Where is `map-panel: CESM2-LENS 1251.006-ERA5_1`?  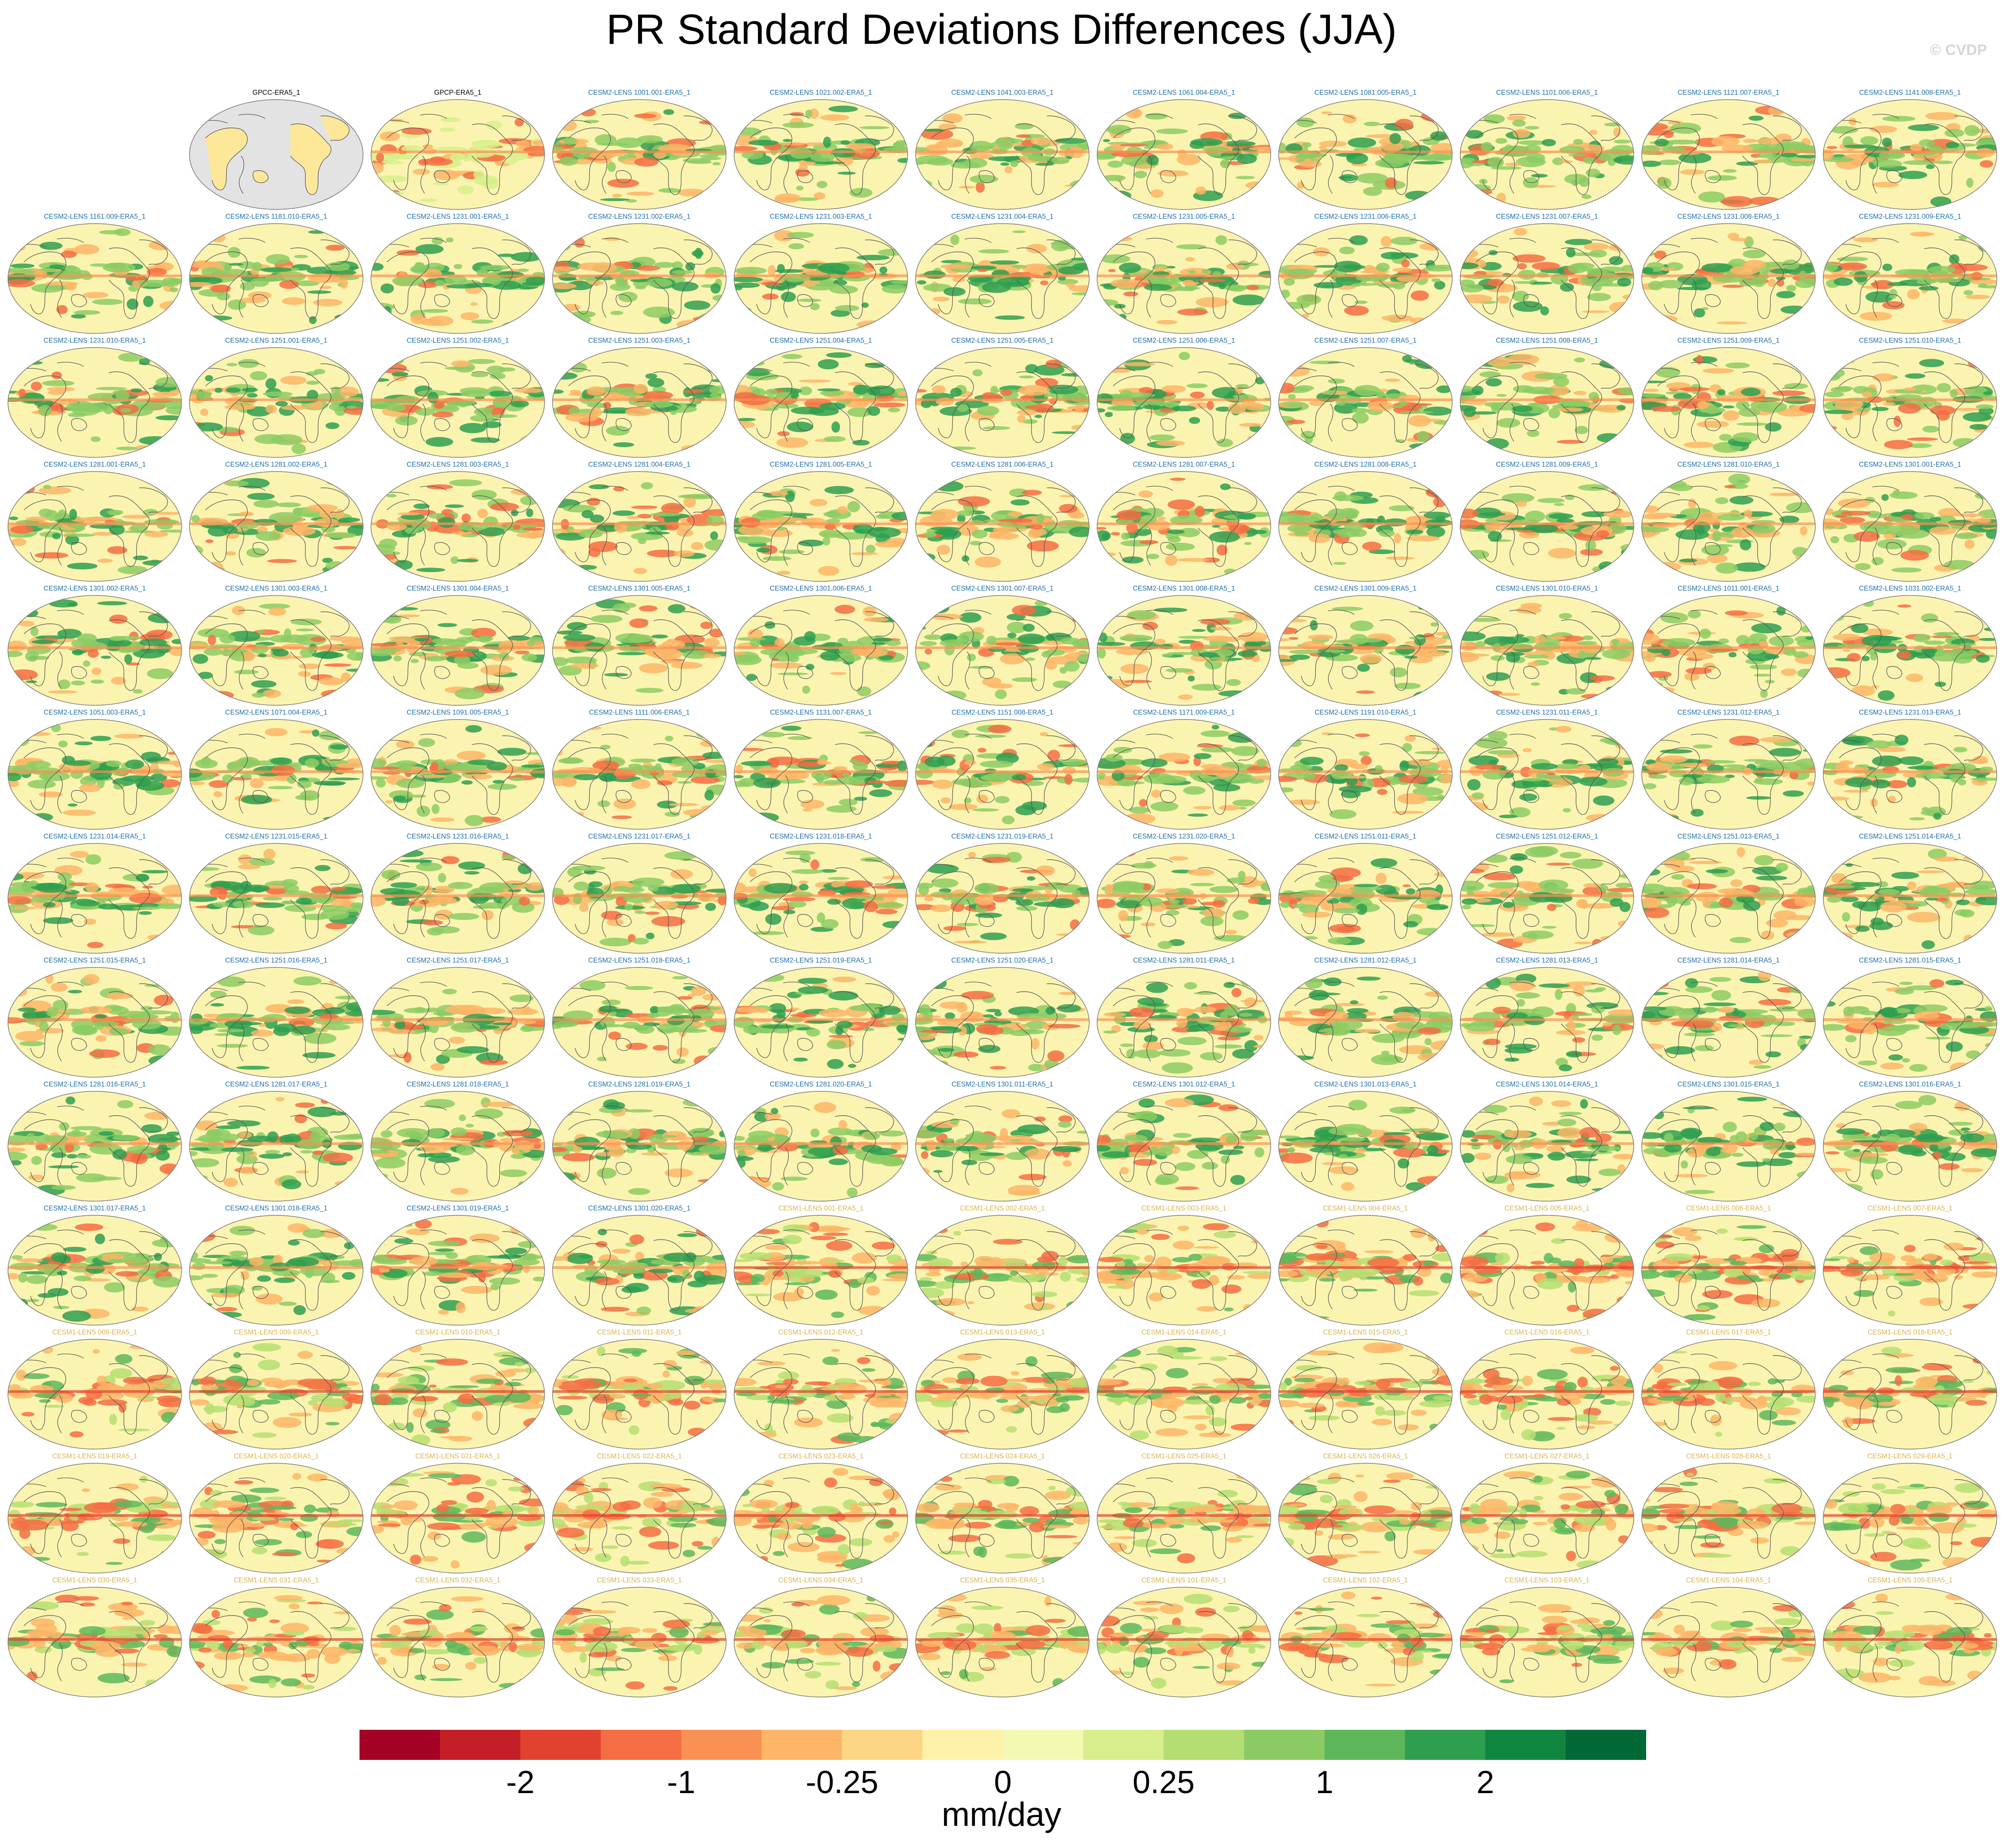 map-panel: CESM2-LENS 1251.006-ERA5_1 is located at coordinates (1183, 398).